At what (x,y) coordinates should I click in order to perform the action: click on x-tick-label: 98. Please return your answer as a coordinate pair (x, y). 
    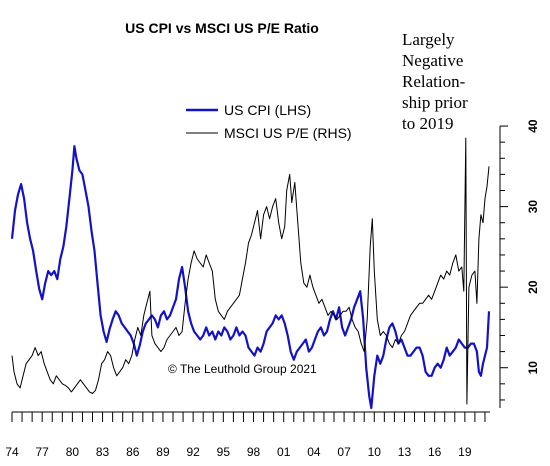
    Looking at the image, I should click on (254, 452).